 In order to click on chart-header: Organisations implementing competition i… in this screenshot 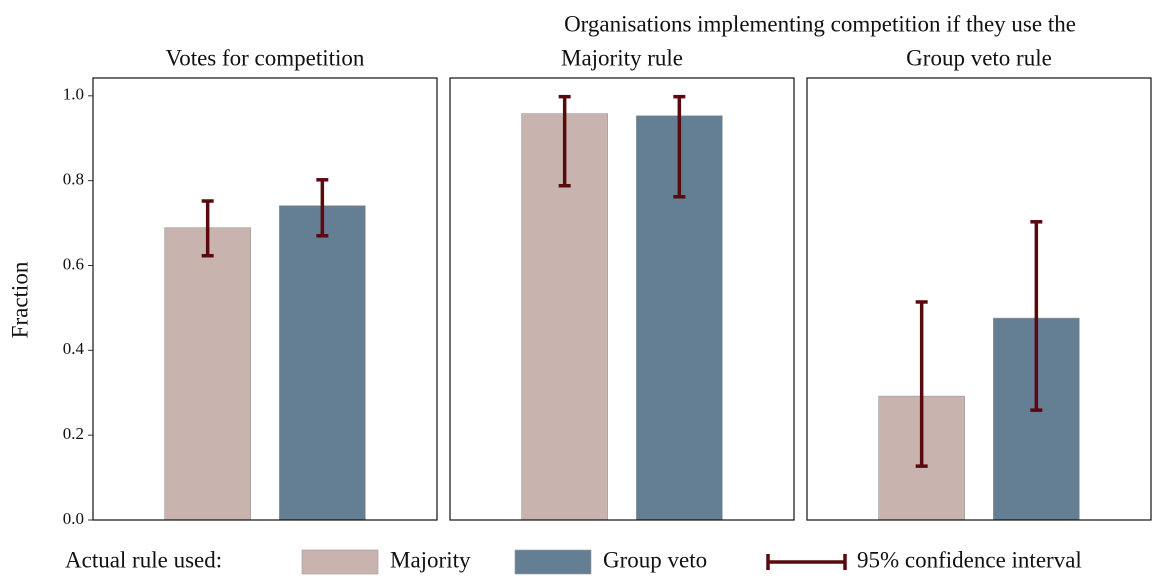, I will do `click(820, 23)`.